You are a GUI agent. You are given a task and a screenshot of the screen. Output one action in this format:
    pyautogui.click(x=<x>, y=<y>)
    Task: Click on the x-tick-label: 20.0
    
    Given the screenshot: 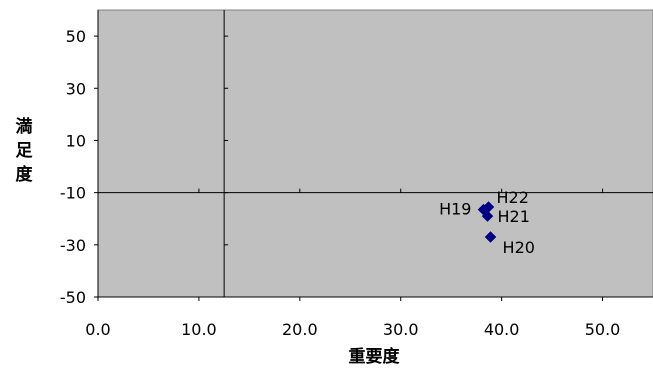 What is the action you would take?
    pyautogui.click(x=300, y=329)
    